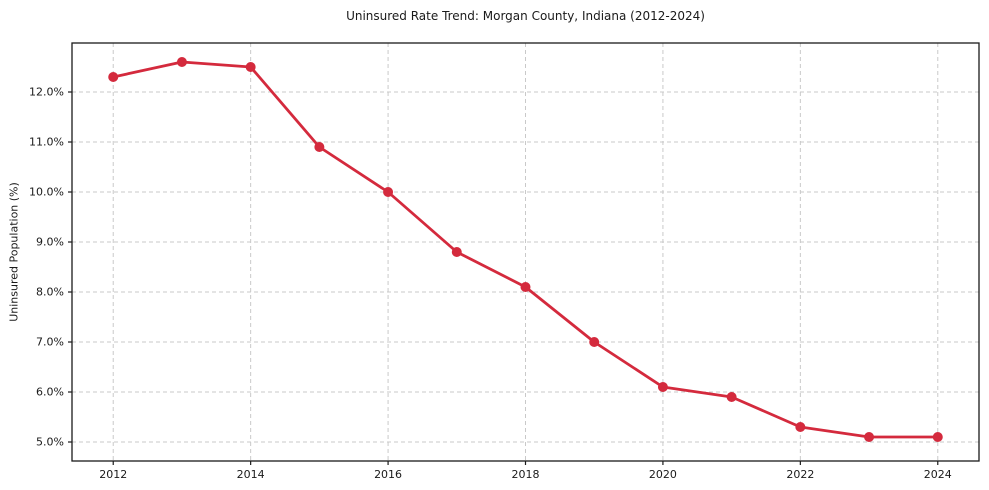  What do you see at coordinates (50, 242) in the screenshot?
I see `y-tick-label: 9.0%` at bounding box center [50, 242].